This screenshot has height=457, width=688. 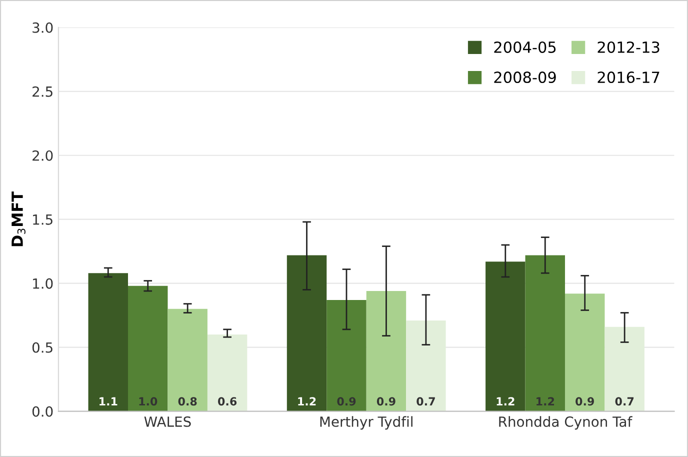 What do you see at coordinates (43, 283) in the screenshot?
I see `y-tick-label: 1.0` at bounding box center [43, 283].